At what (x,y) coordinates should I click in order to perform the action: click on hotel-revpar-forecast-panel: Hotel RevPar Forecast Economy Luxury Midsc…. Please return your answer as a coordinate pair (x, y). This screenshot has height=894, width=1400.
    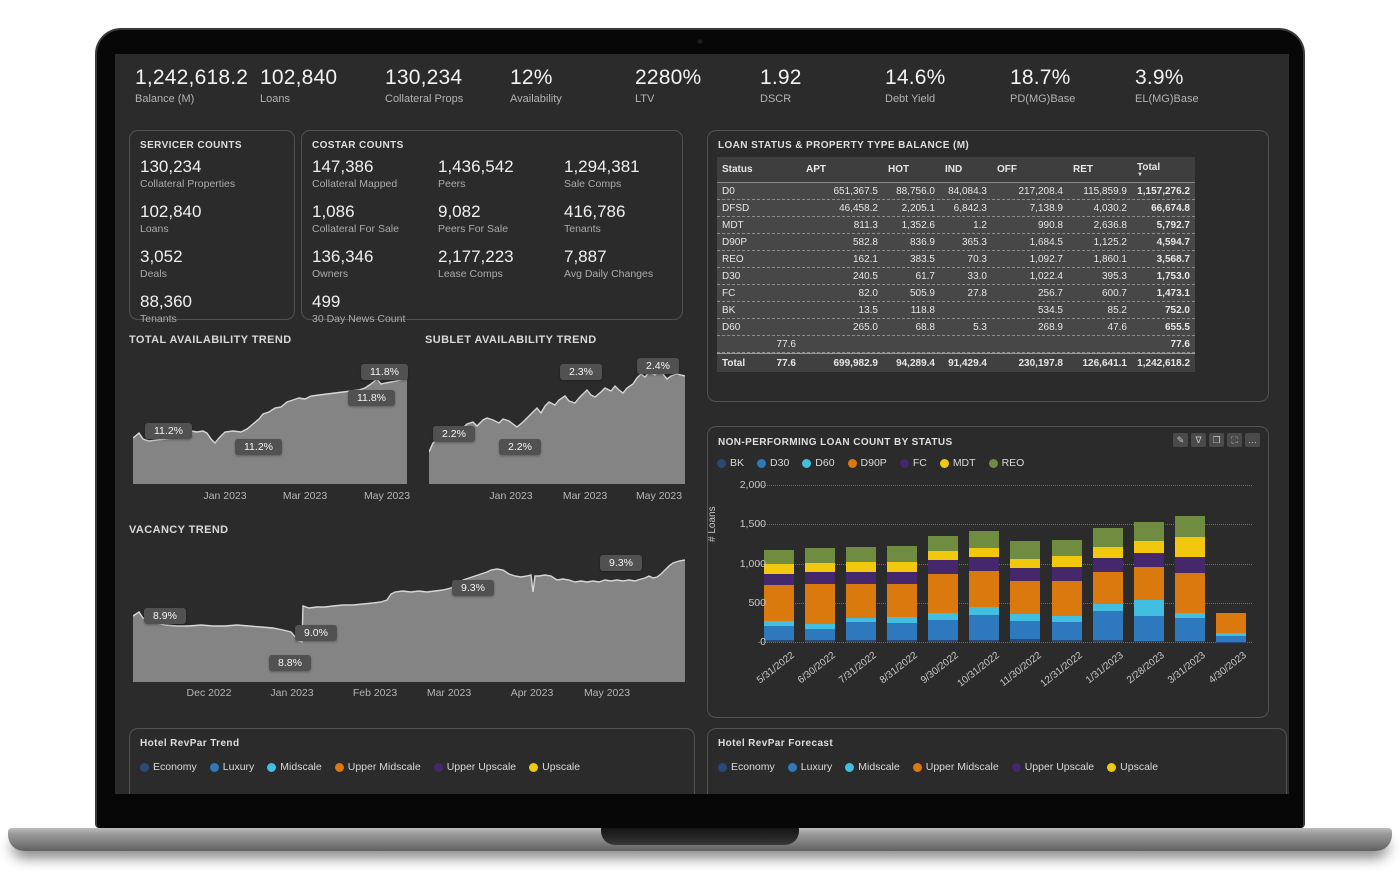
    Looking at the image, I should click on (997, 761).